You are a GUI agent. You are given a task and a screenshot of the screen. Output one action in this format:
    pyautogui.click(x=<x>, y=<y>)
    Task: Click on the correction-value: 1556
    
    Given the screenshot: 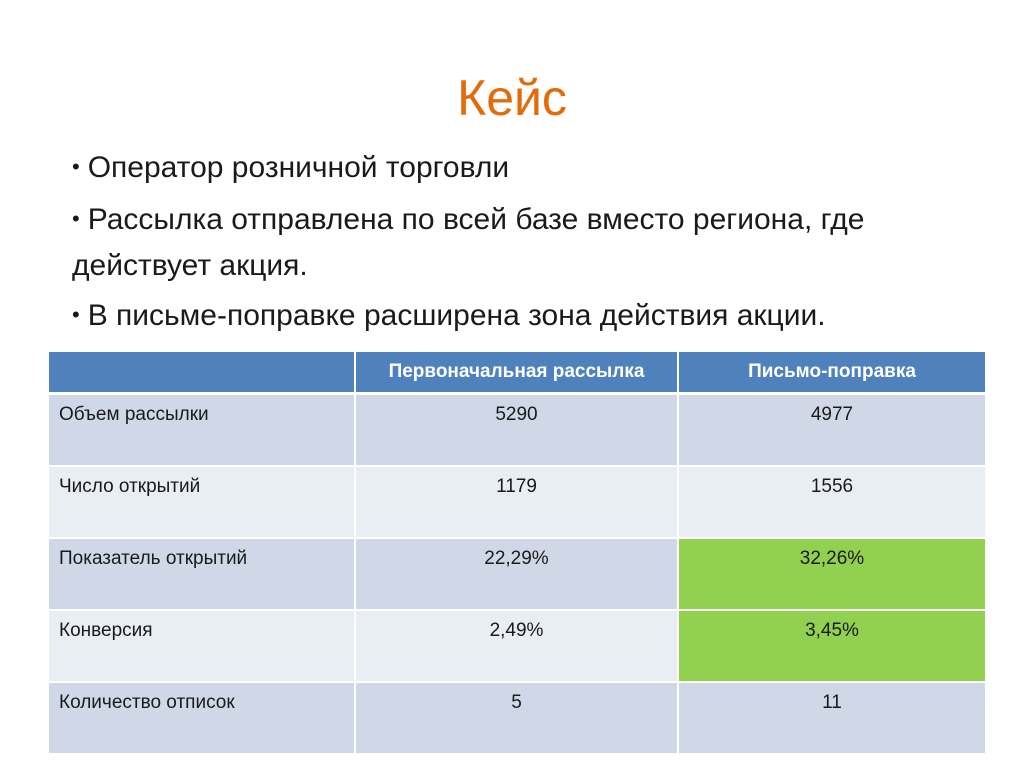 What is the action you would take?
    pyautogui.click(x=831, y=502)
    